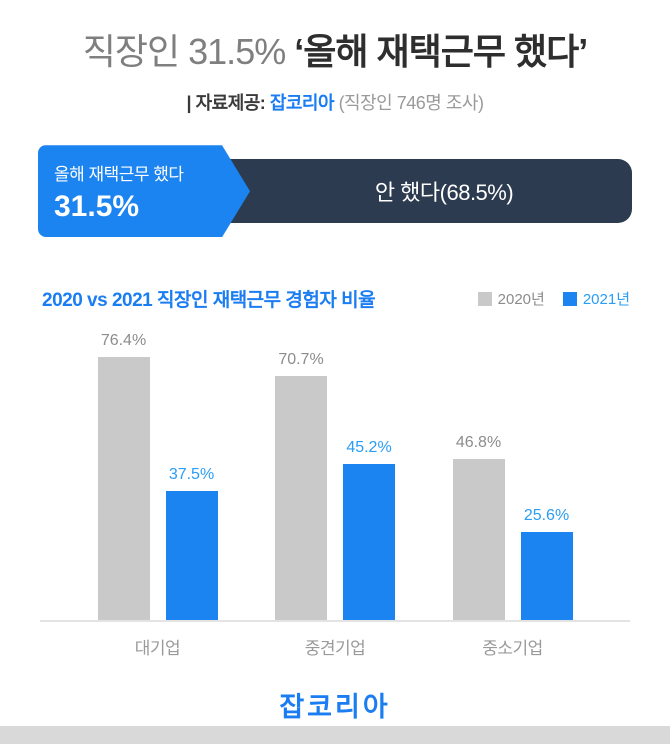 This screenshot has width=670, height=744. Describe the element at coordinates (478, 442) in the screenshot. I see `bar-value-label: 46.8%` at that location.